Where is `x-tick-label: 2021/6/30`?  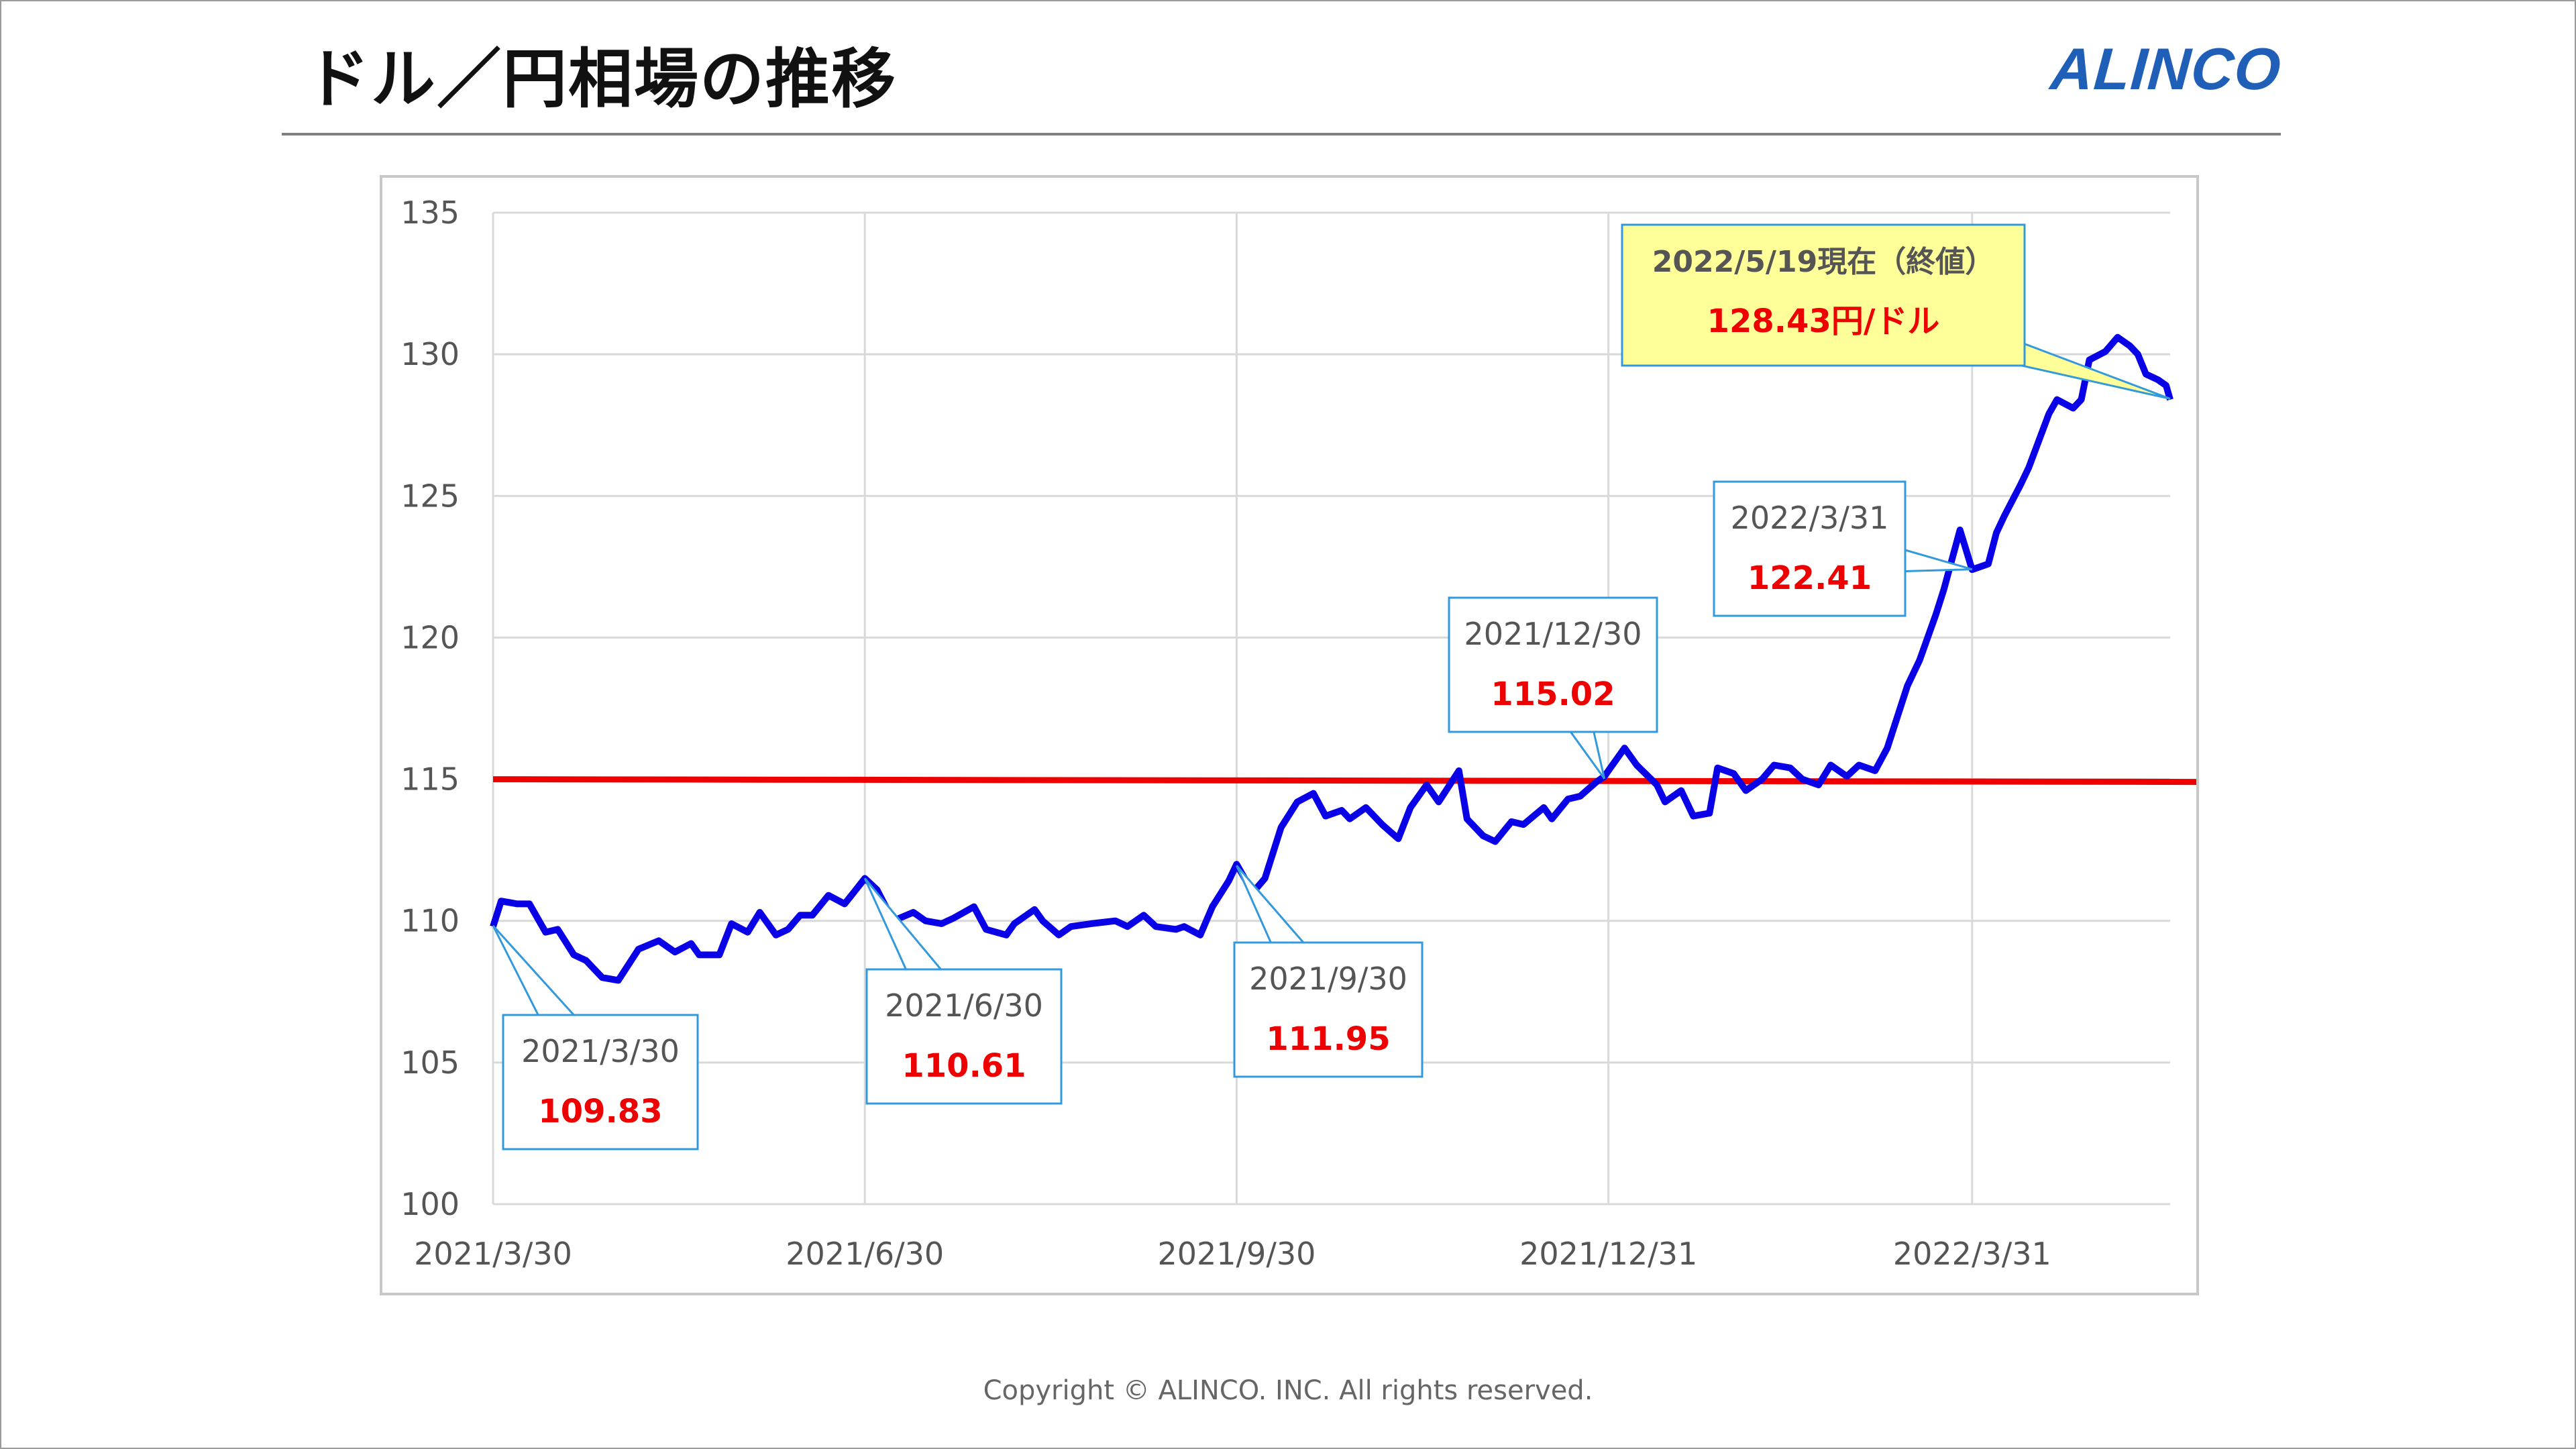 x-tick-label: 2021/6/30 is located at coordinates (865, 1254).